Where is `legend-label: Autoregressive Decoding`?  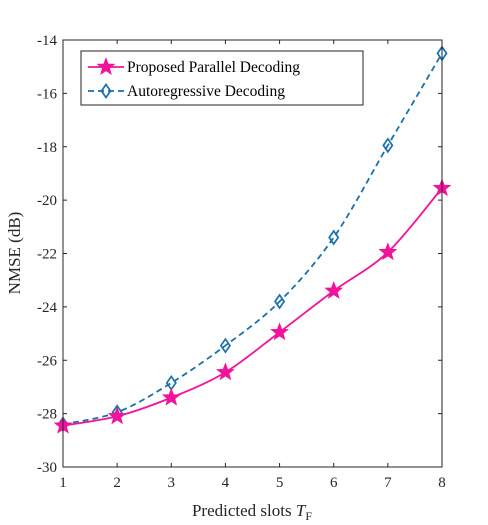
legend-label: Autoregressive Decoding is located at coordinates (206, 91).